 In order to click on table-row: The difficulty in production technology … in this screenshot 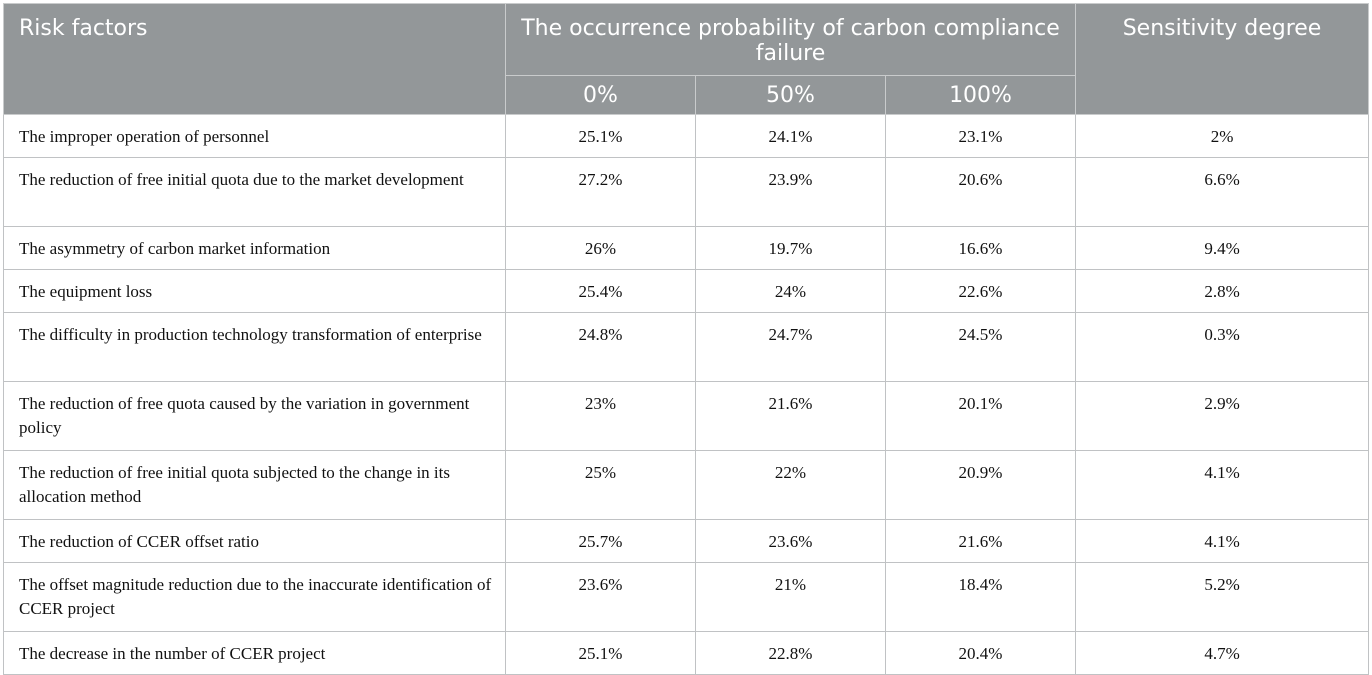, I will do `click(686, 347)`.